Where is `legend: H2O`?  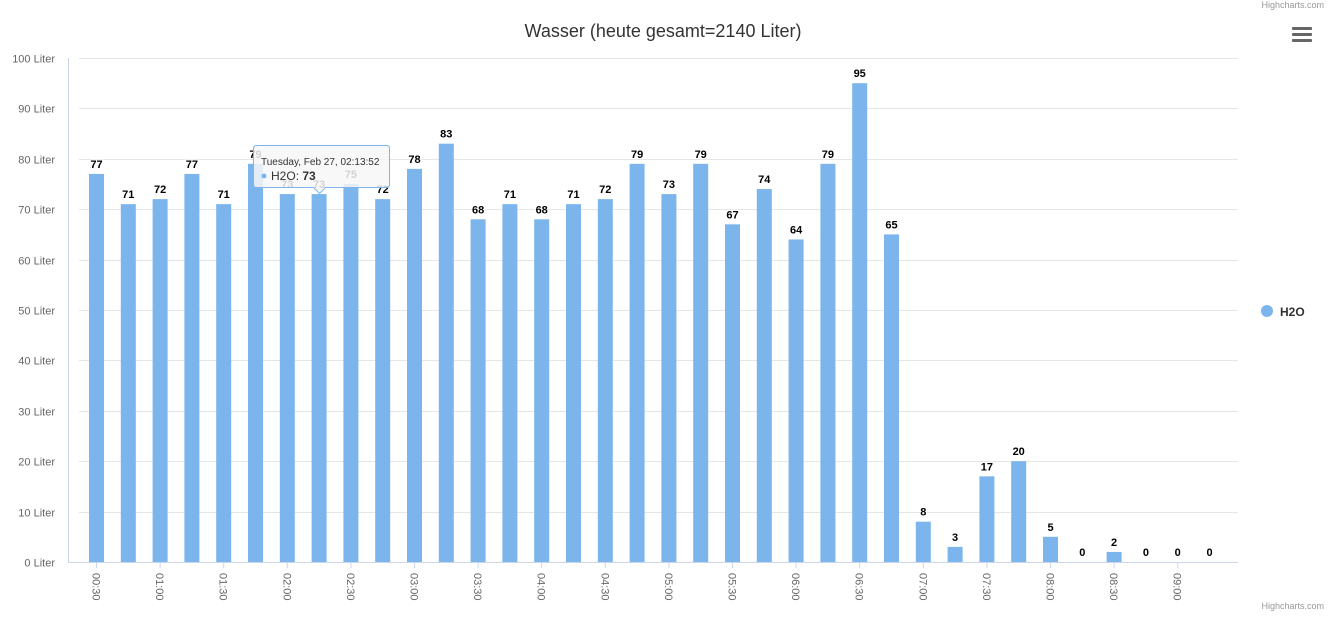
legend: H2O is located at coordinates (1283, 312).